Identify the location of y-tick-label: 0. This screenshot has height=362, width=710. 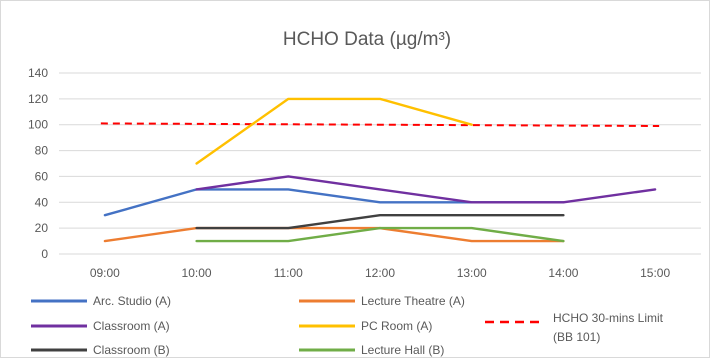
(44, 254).